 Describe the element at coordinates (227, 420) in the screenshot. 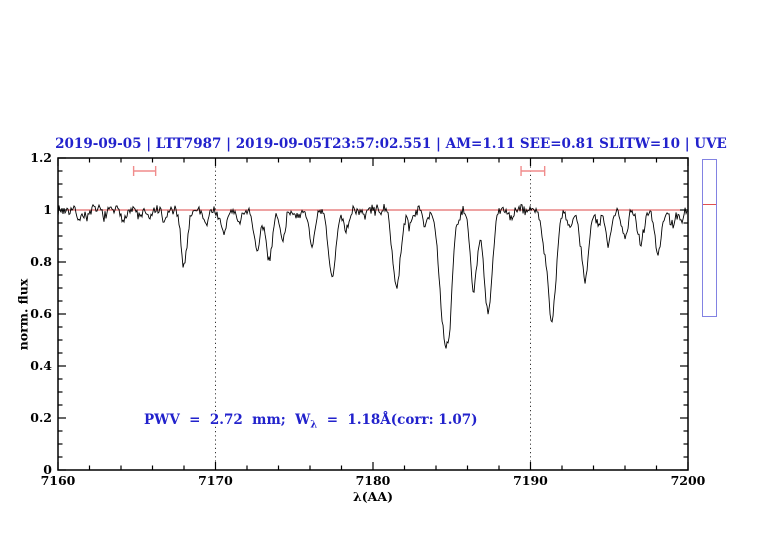

I see `pwv-annotation-text: PWV = 2.72 mm; W` at that location.